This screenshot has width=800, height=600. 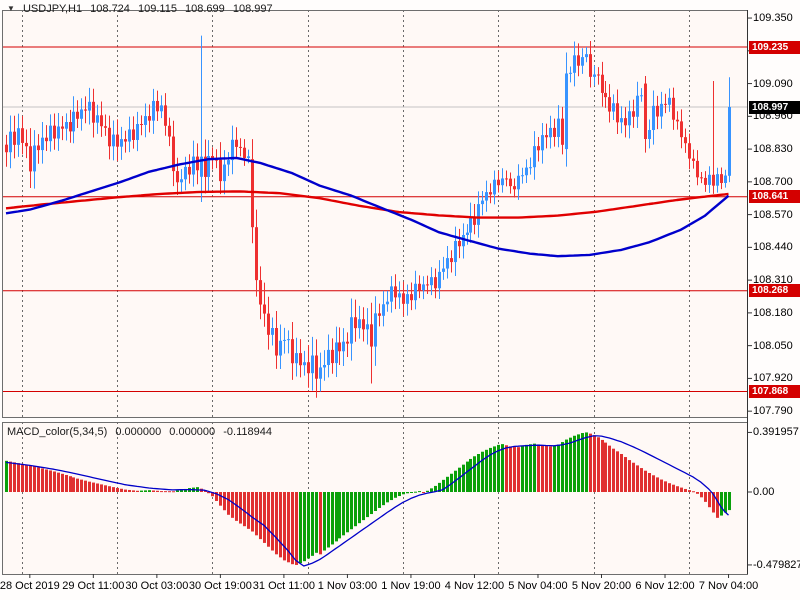 I want to click on quote-close: 108.997, so click(x=252, y=9).